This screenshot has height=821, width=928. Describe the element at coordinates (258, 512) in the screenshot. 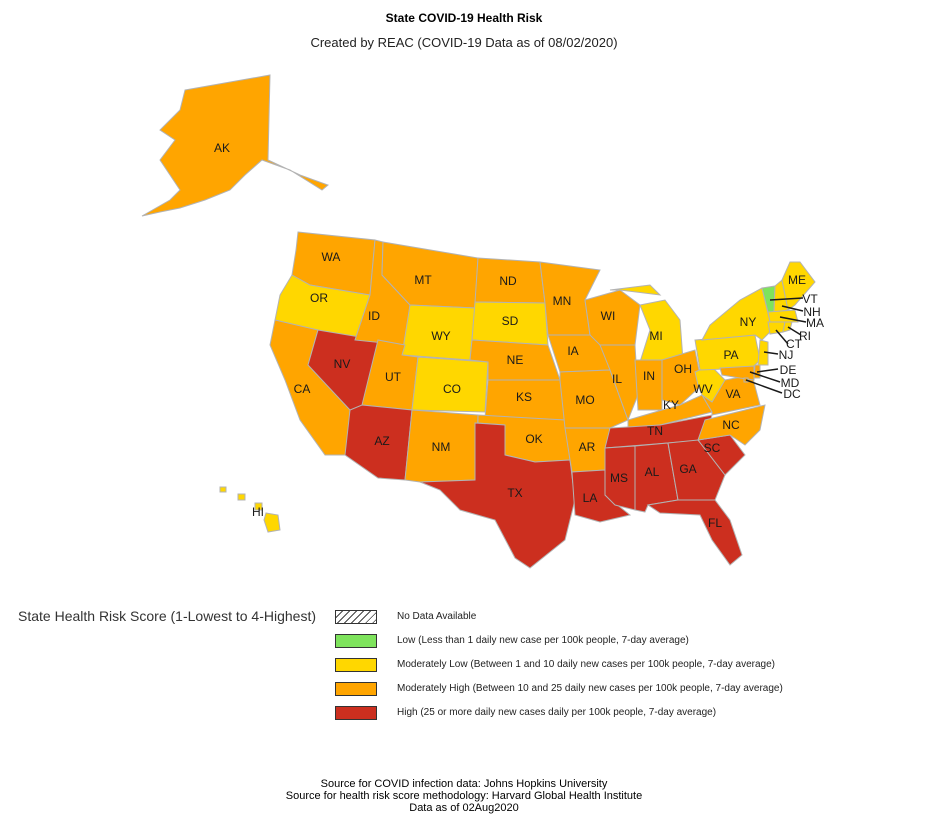

I see `label-HI: HI` at that location.